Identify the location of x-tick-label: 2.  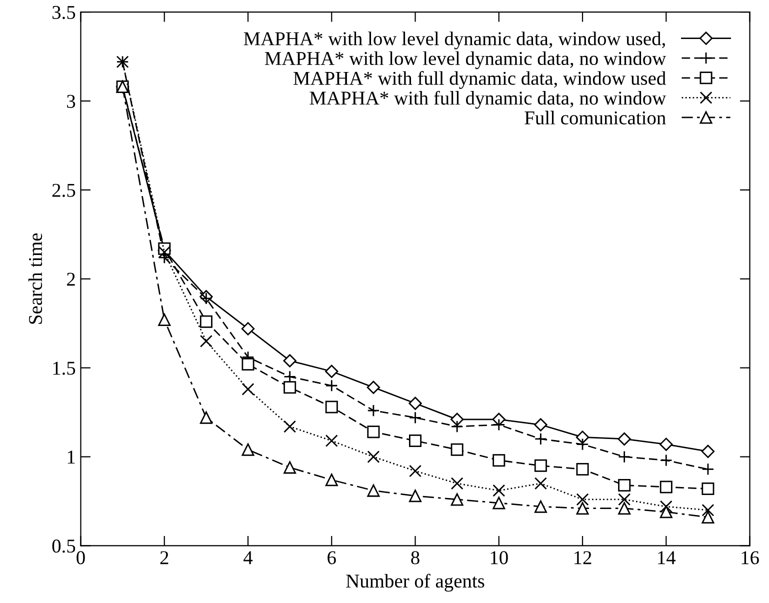
(164, 557).